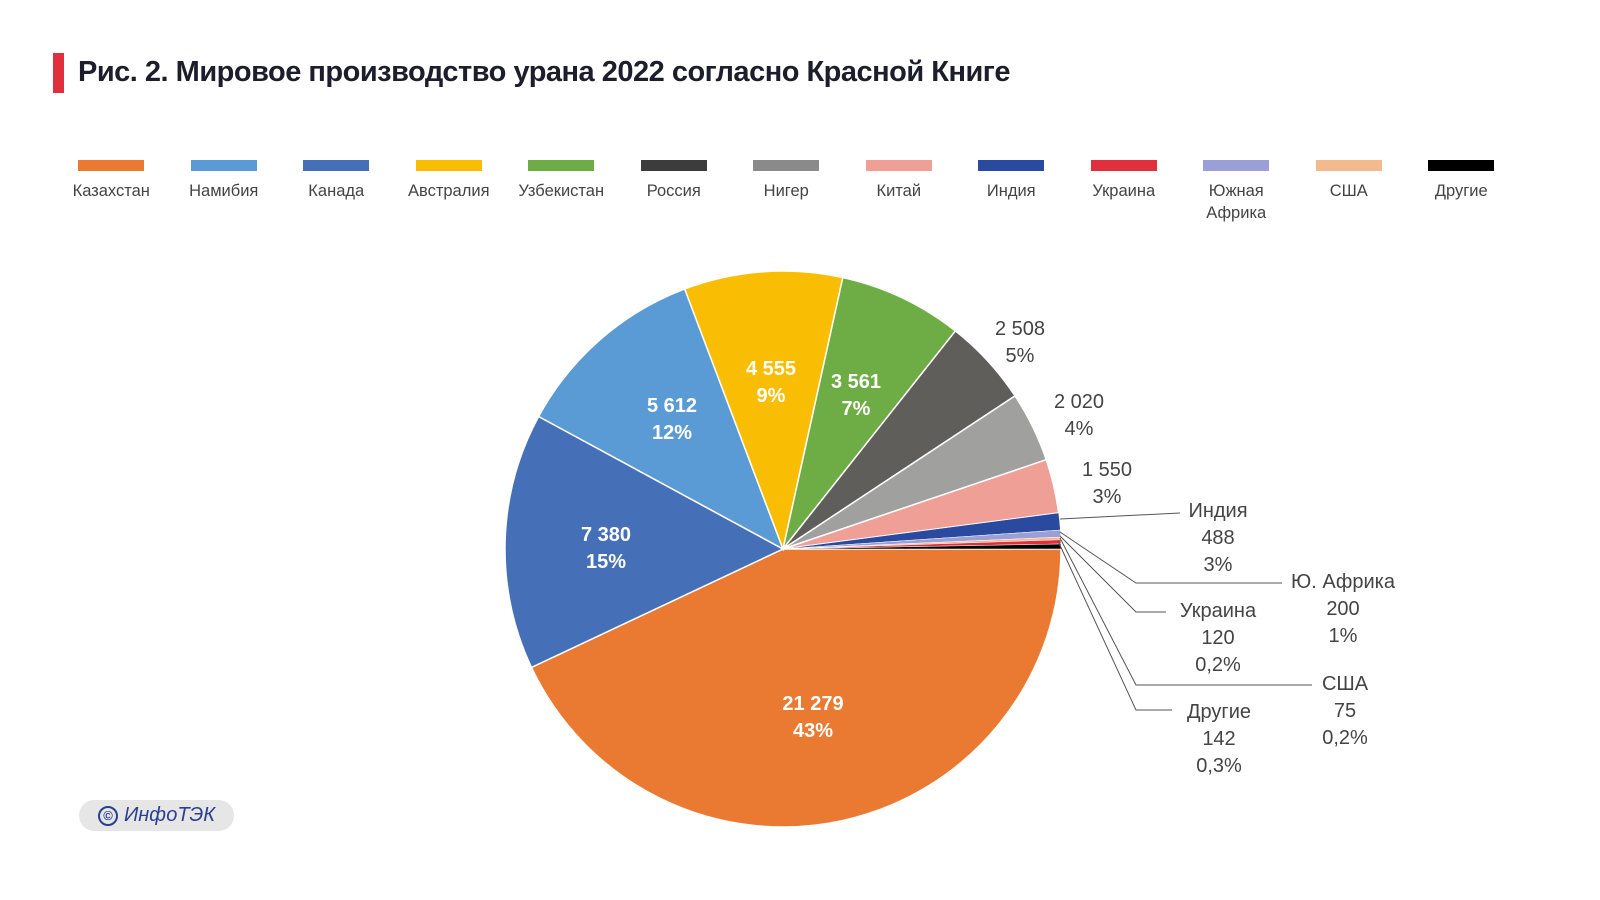 This screenshot has height=900, width=1600. I want to click on legend-item: Южная Африка, so click(1236, 192).